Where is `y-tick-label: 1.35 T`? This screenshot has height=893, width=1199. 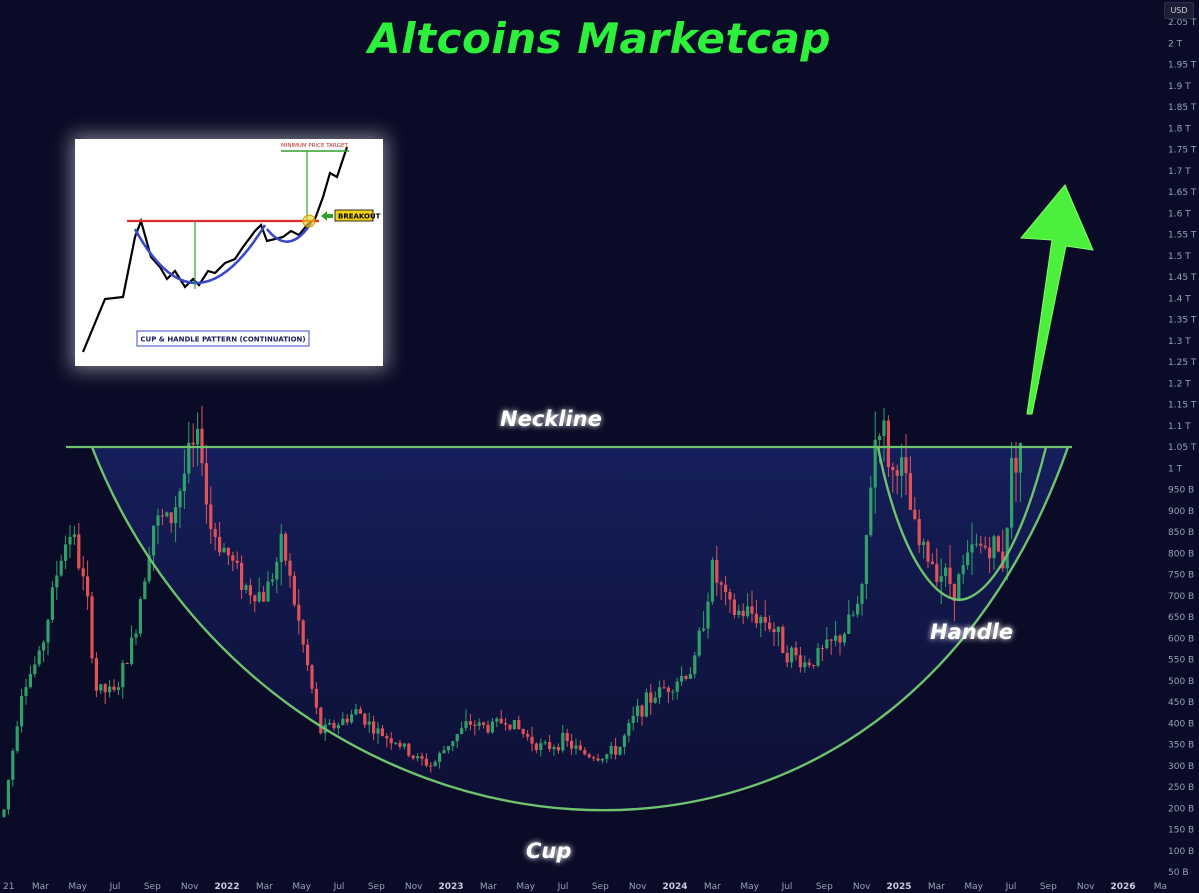
y-tick-label: 1.35 T is located at coordinates (1182, 321).